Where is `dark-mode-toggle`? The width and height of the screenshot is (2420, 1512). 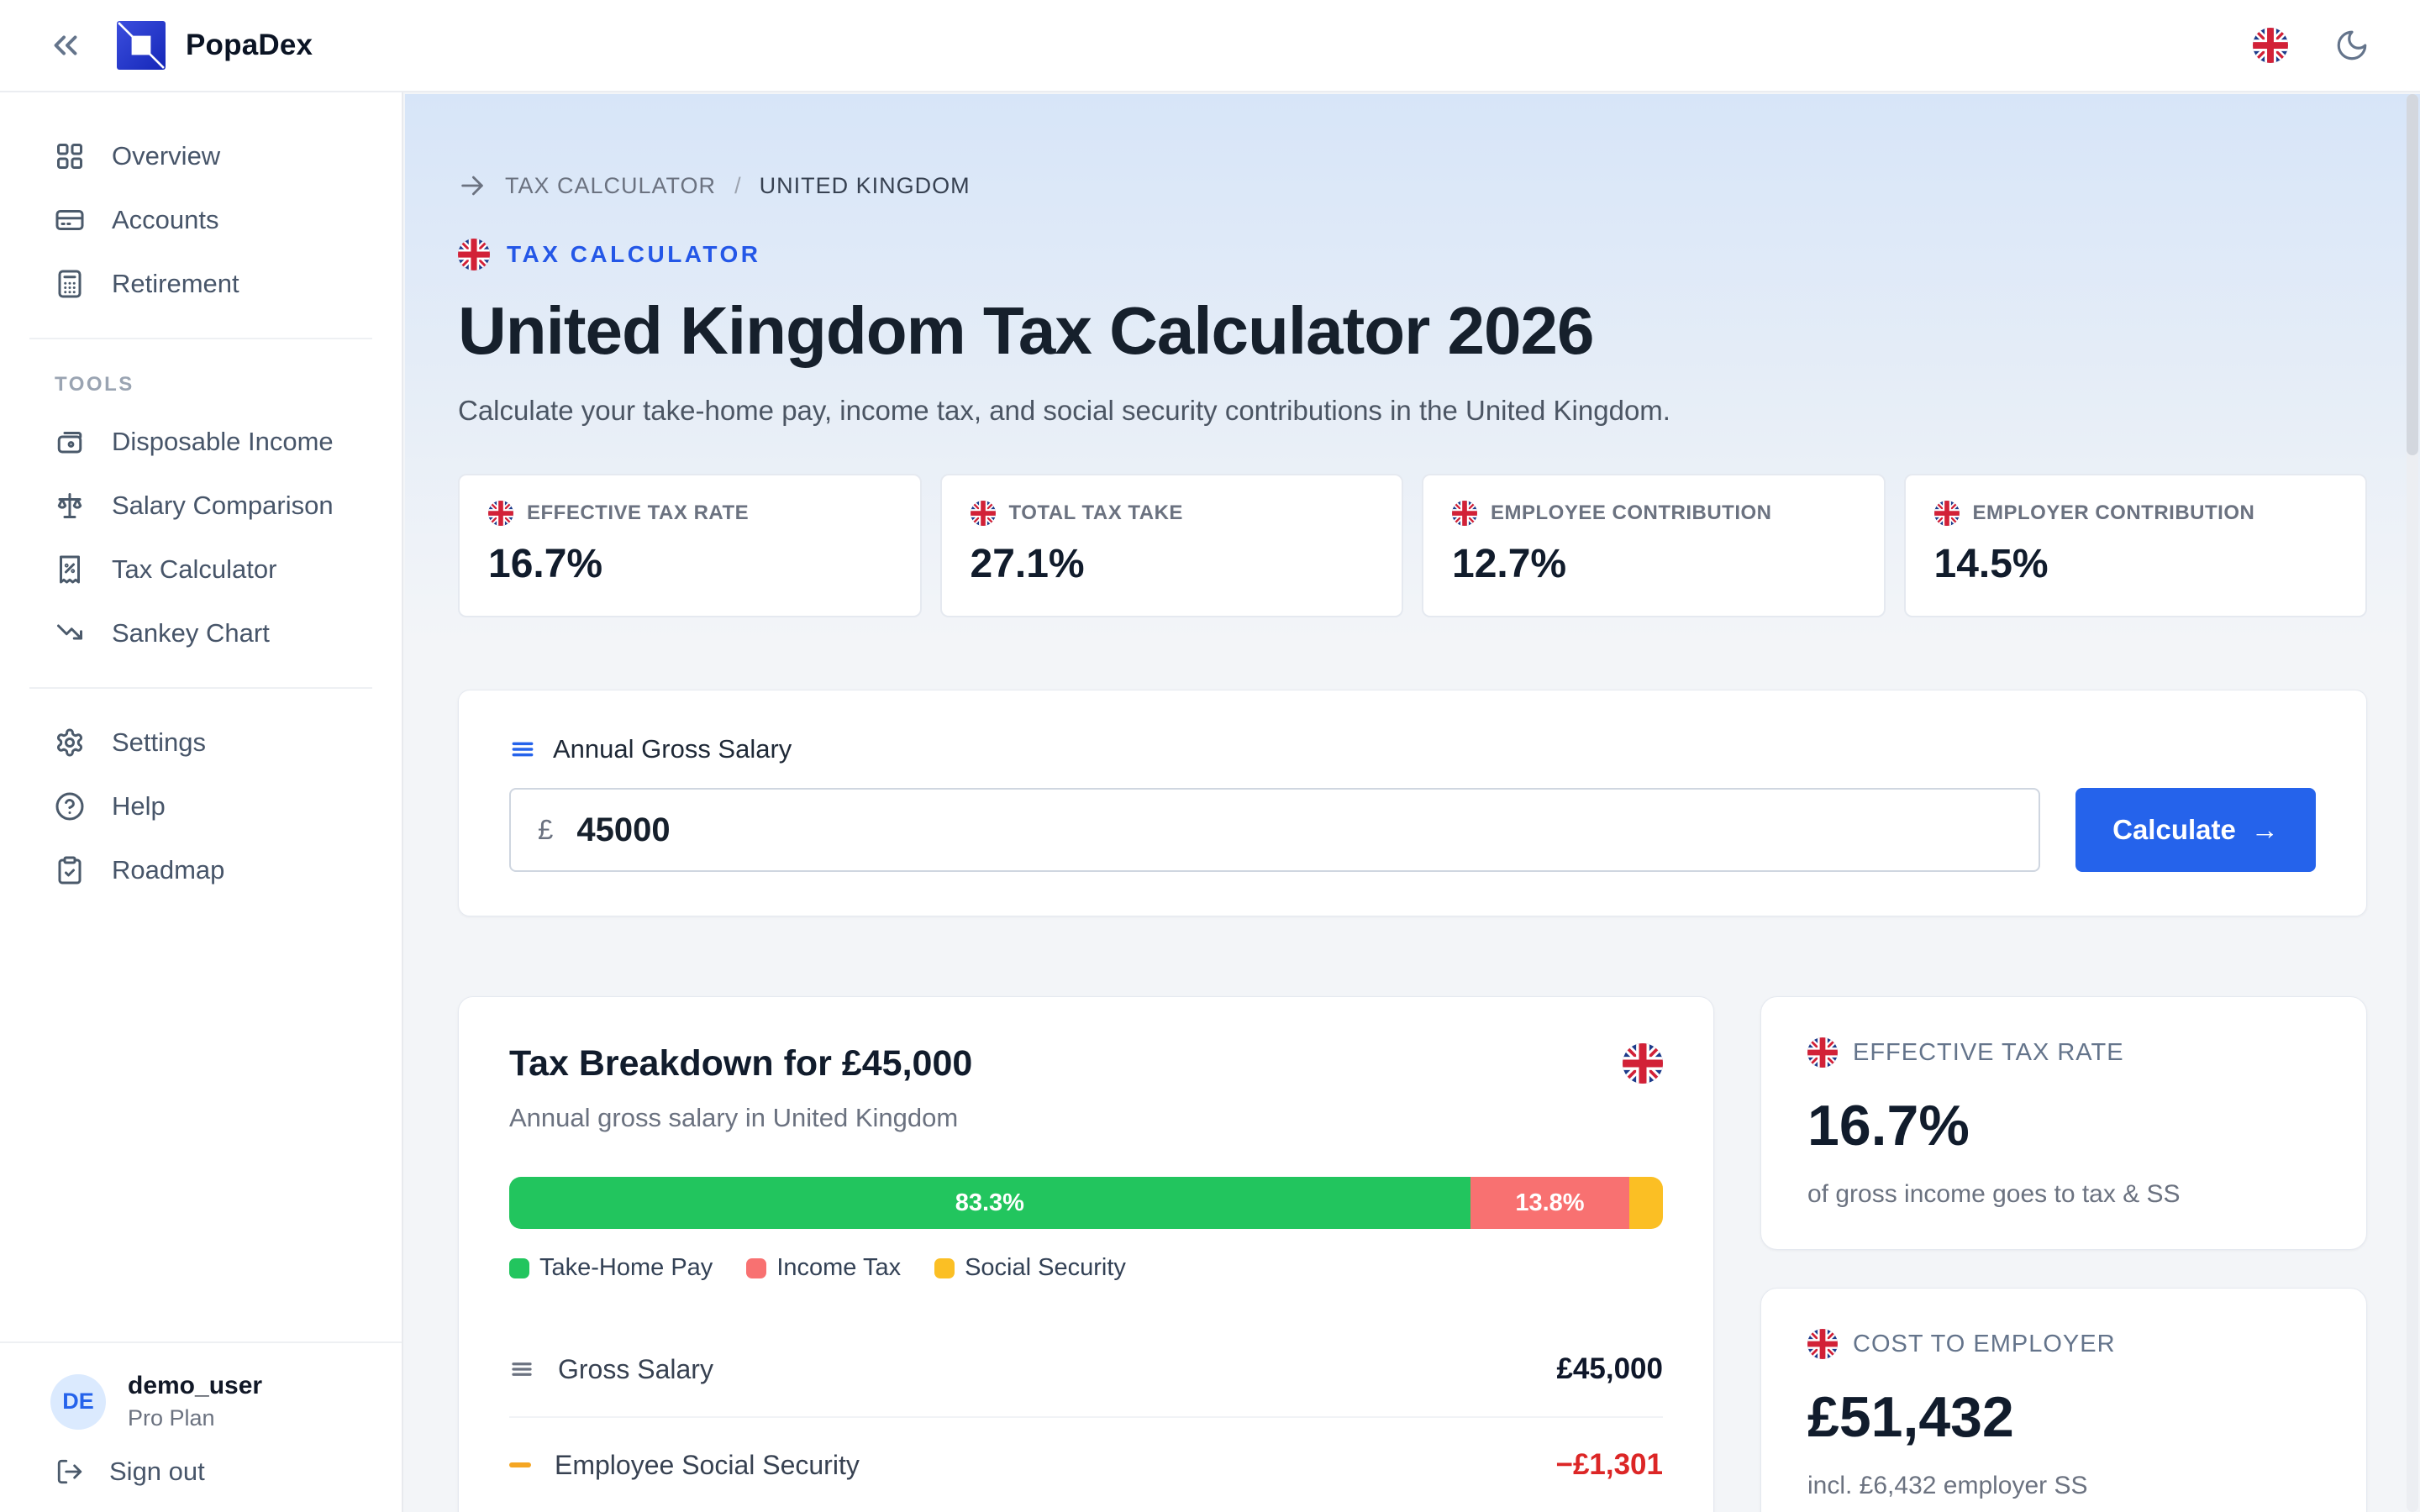 dark-mode-toggle is located at coordinates (2352, 45).